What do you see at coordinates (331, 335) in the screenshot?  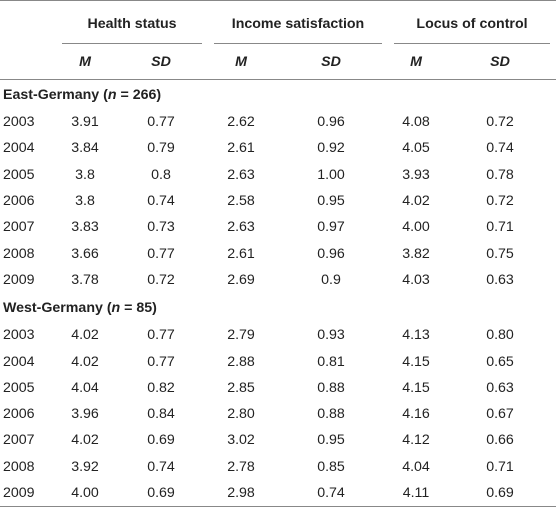 I see `value-cell: 0.93` at bounding box center [331, 335].